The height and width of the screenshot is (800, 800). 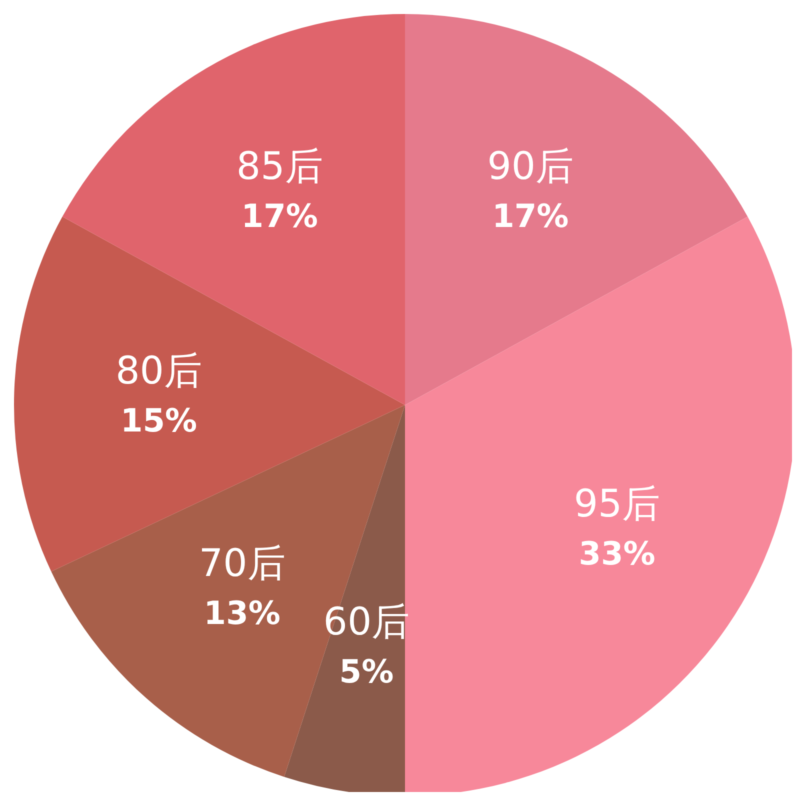 What do you see at coordinates (279, 166) in the screenshot?
I see `slice-label: 85后` at bounding box center [279, 166].